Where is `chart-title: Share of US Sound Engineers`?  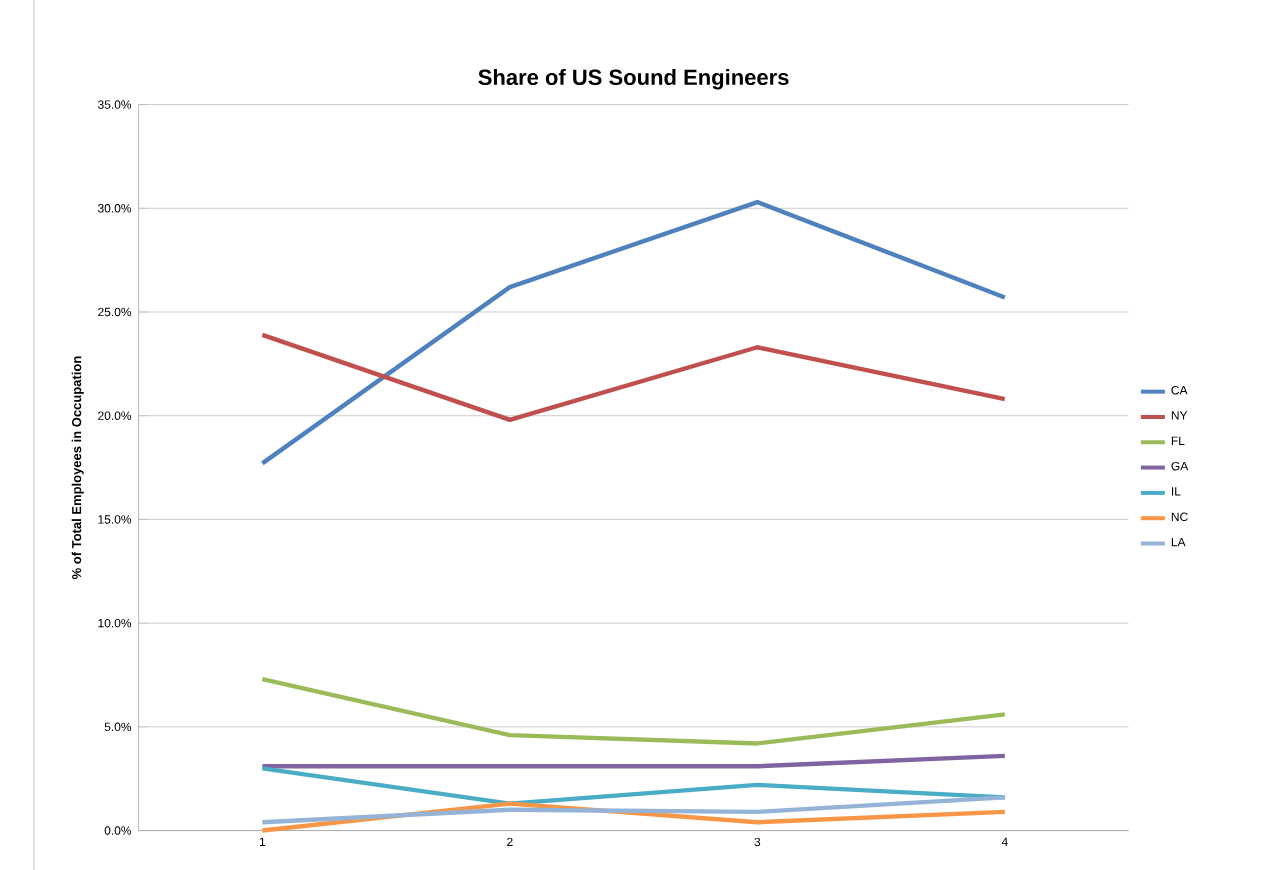 chart-title: Share of US Sound Engineers is located at coordinates (633, 79).